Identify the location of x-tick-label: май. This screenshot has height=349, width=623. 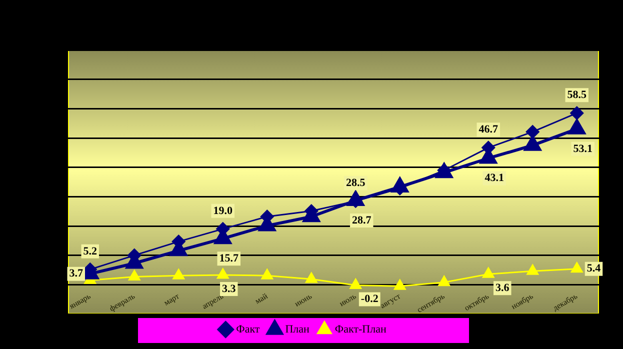
(262, 298).